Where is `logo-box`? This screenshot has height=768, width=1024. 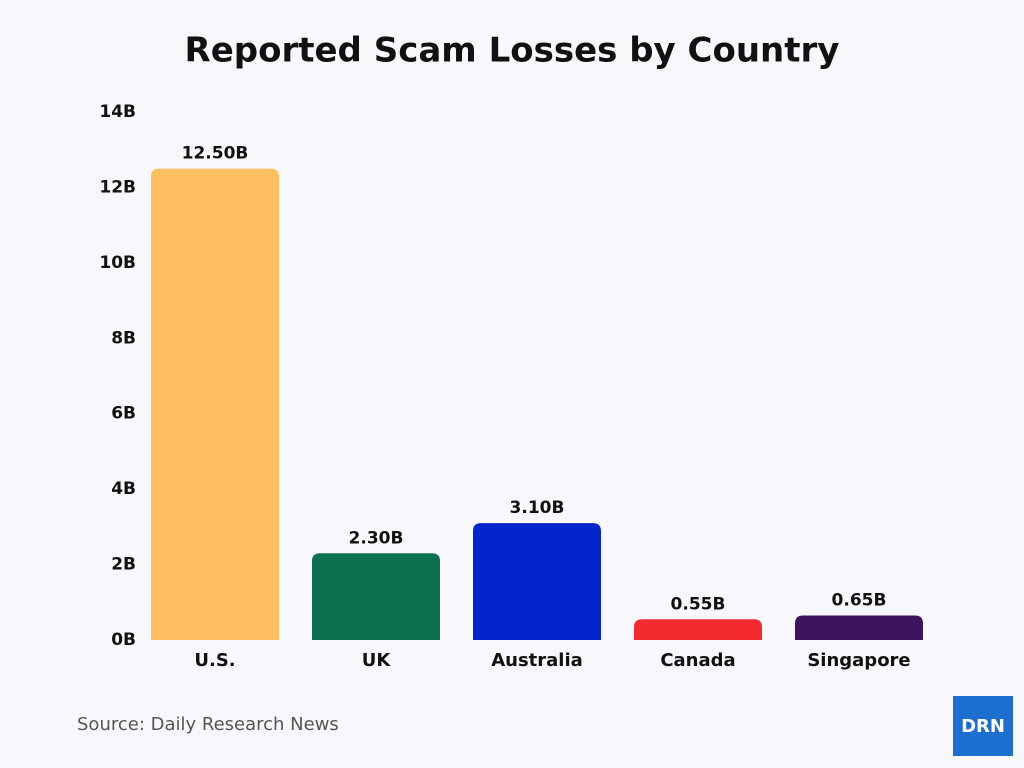
logo-box is located at coordinates (983, 726).